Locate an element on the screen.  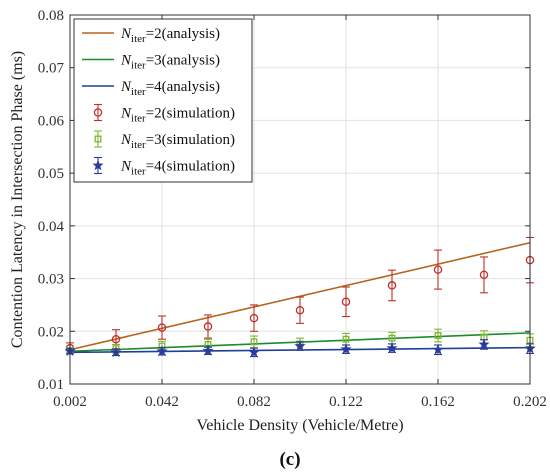
y-tick-label: 0.03 is located at coordinates (51, 280).